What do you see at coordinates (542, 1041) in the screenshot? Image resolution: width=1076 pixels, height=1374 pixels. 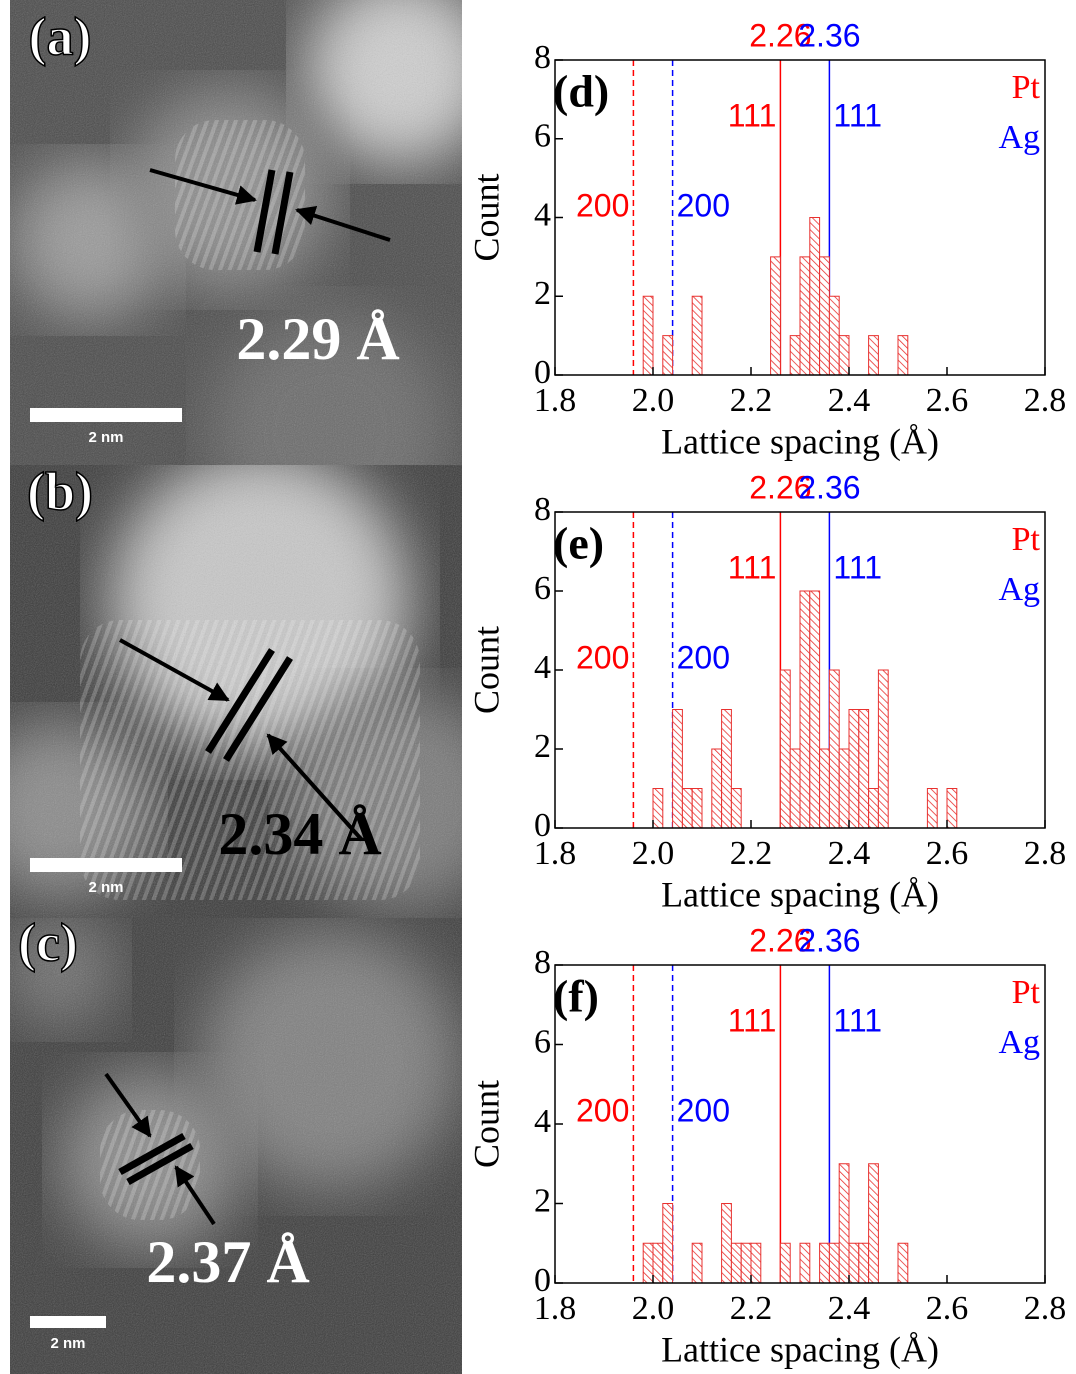 I see `y-tick-label: 6` at bounding box center [542, 1041].